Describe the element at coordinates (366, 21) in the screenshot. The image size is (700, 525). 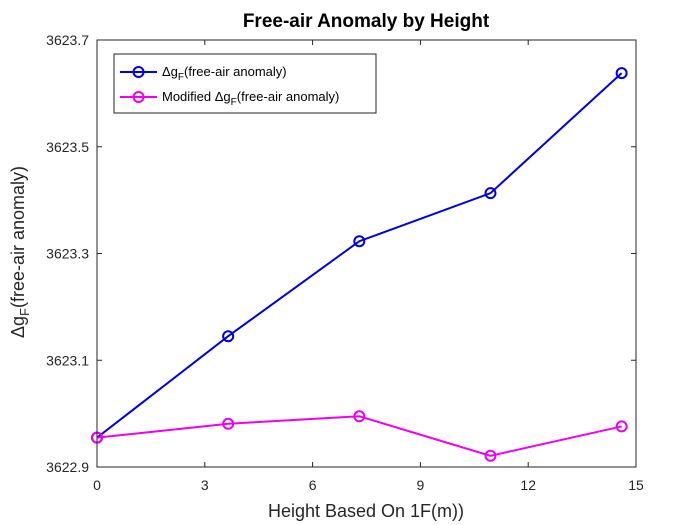
I see `chart-title: Free-air Anomaly by Height` at that location.